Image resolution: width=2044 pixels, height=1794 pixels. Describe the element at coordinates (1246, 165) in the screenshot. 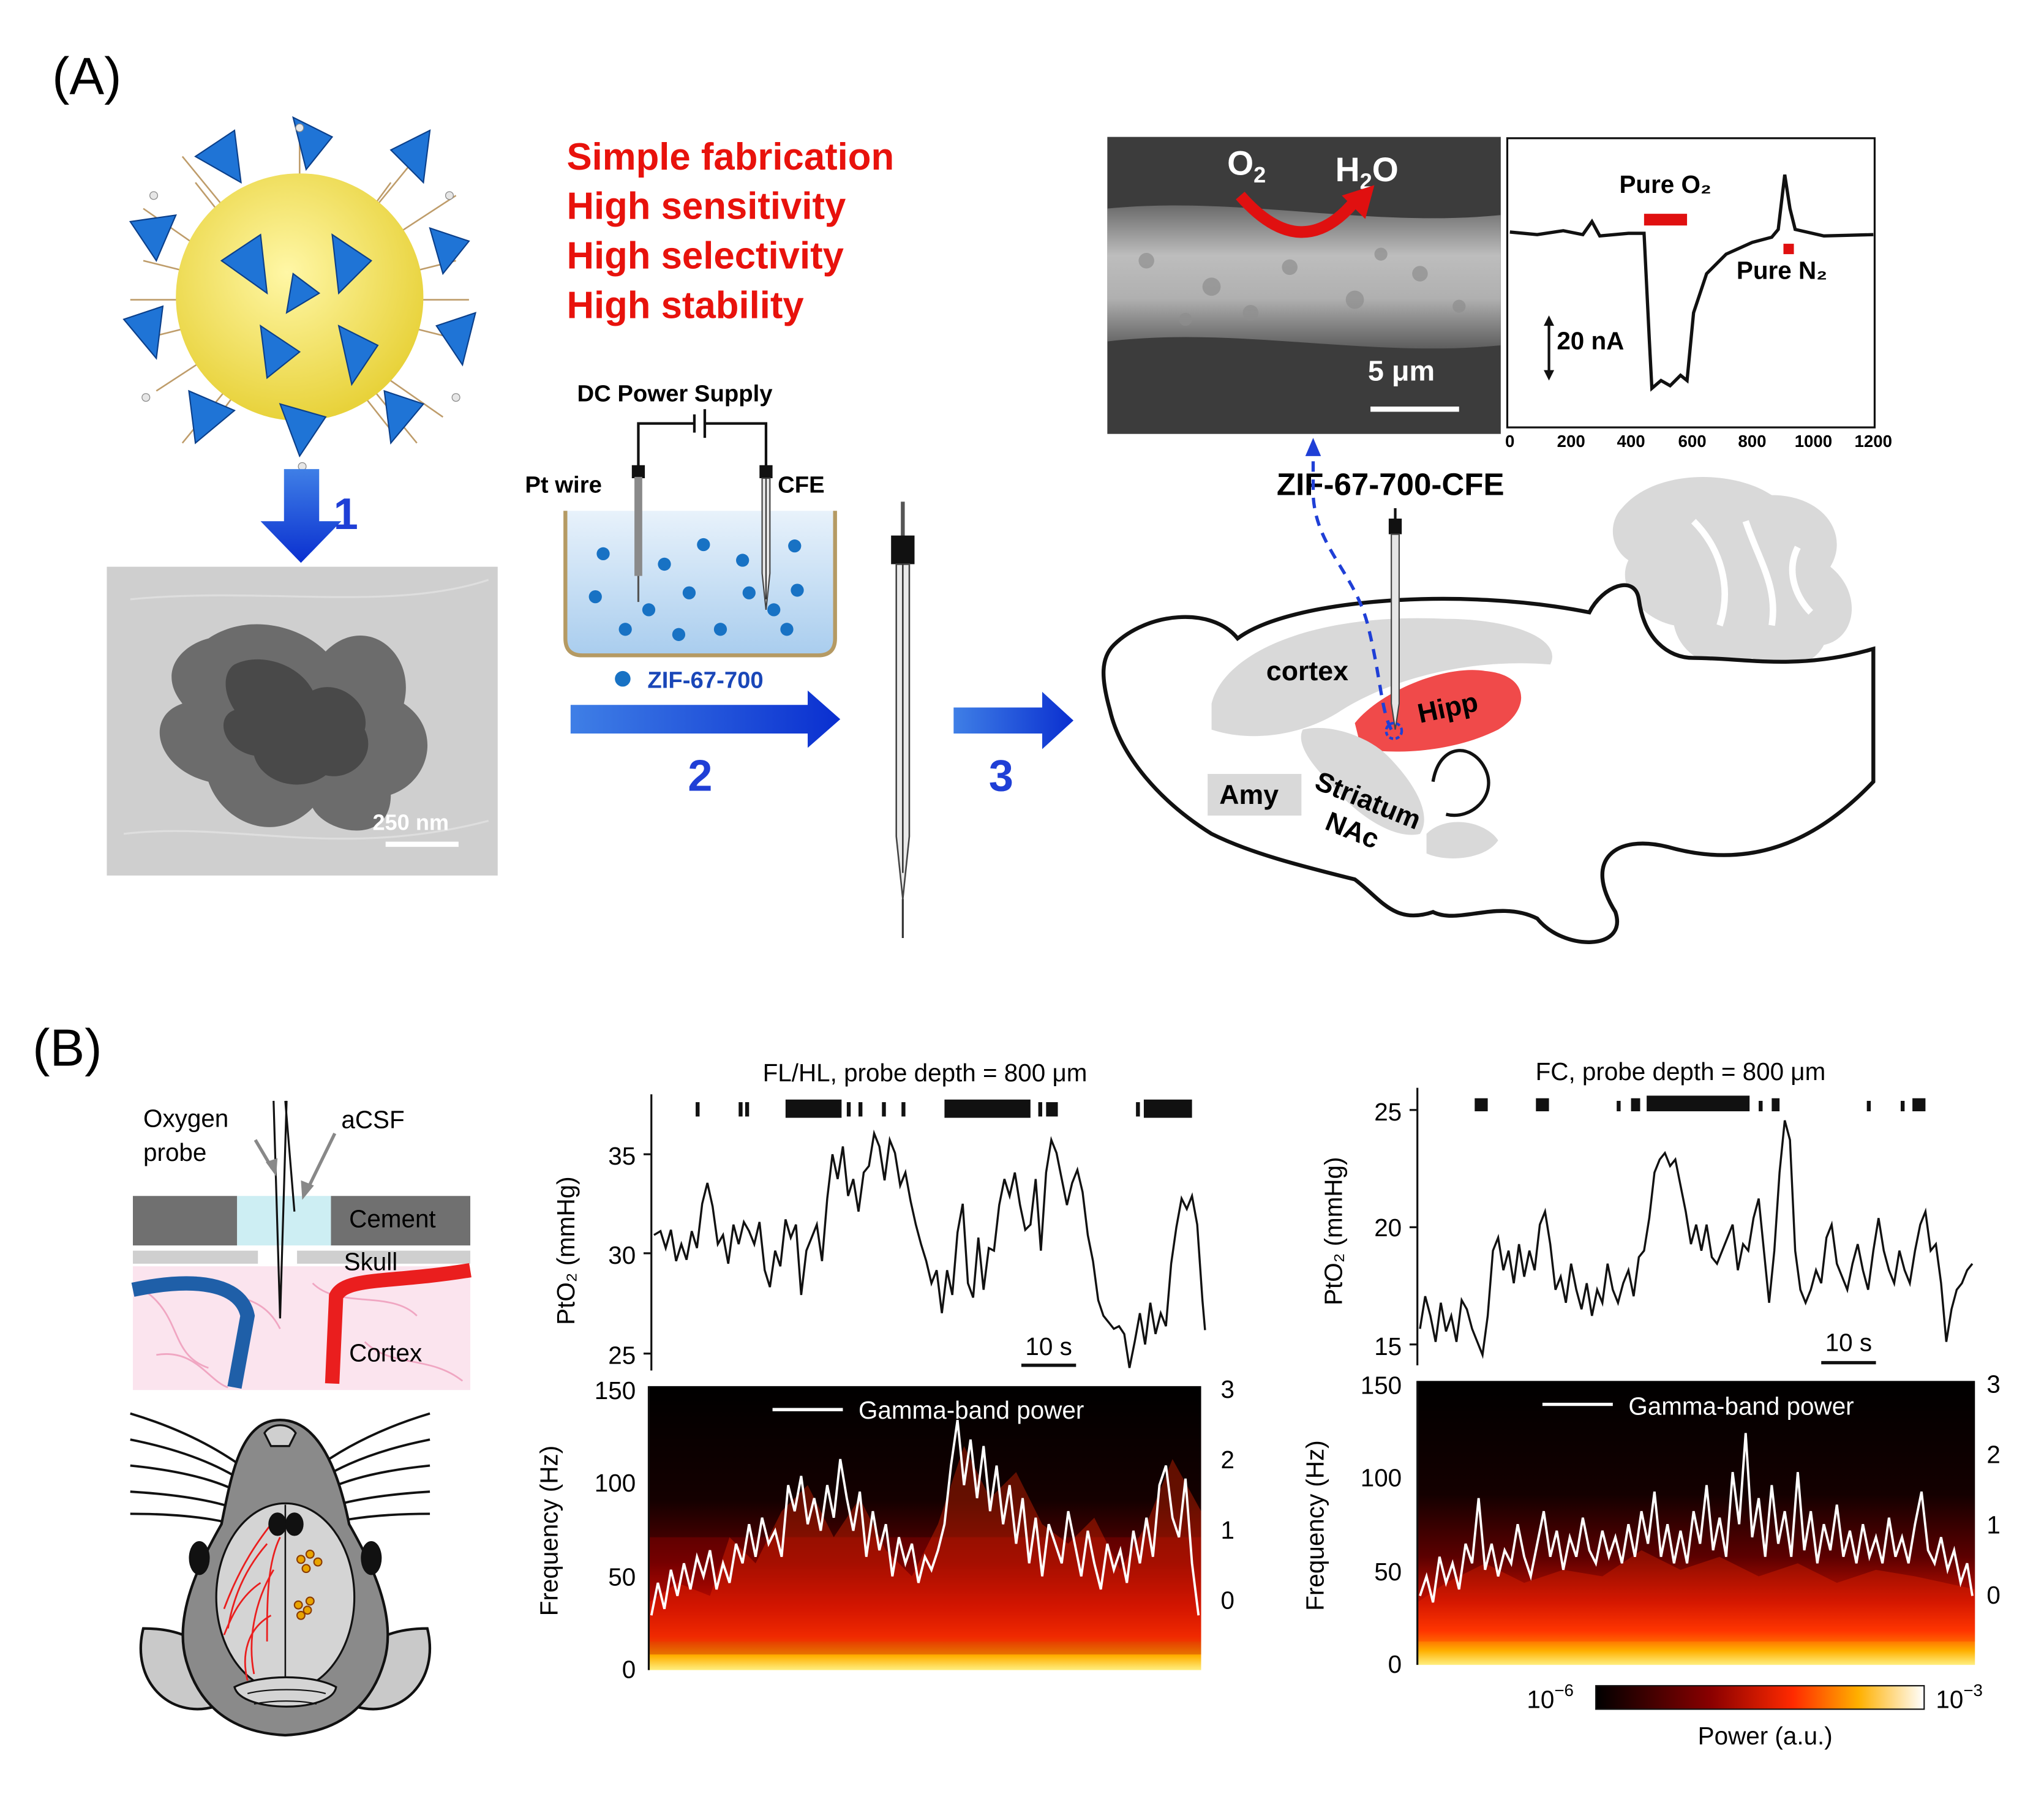

I see `sem-o2-label: O2` at that location.